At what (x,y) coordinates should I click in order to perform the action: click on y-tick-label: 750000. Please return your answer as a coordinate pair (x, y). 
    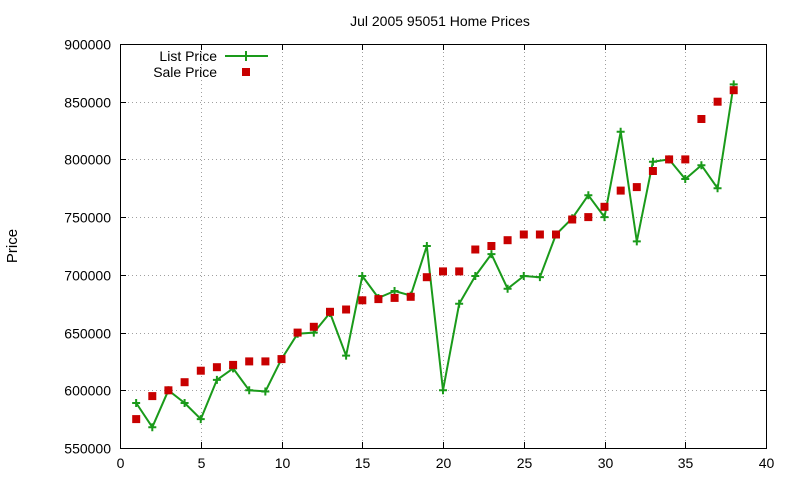
    Looking at the image, I should click on (87, 218).